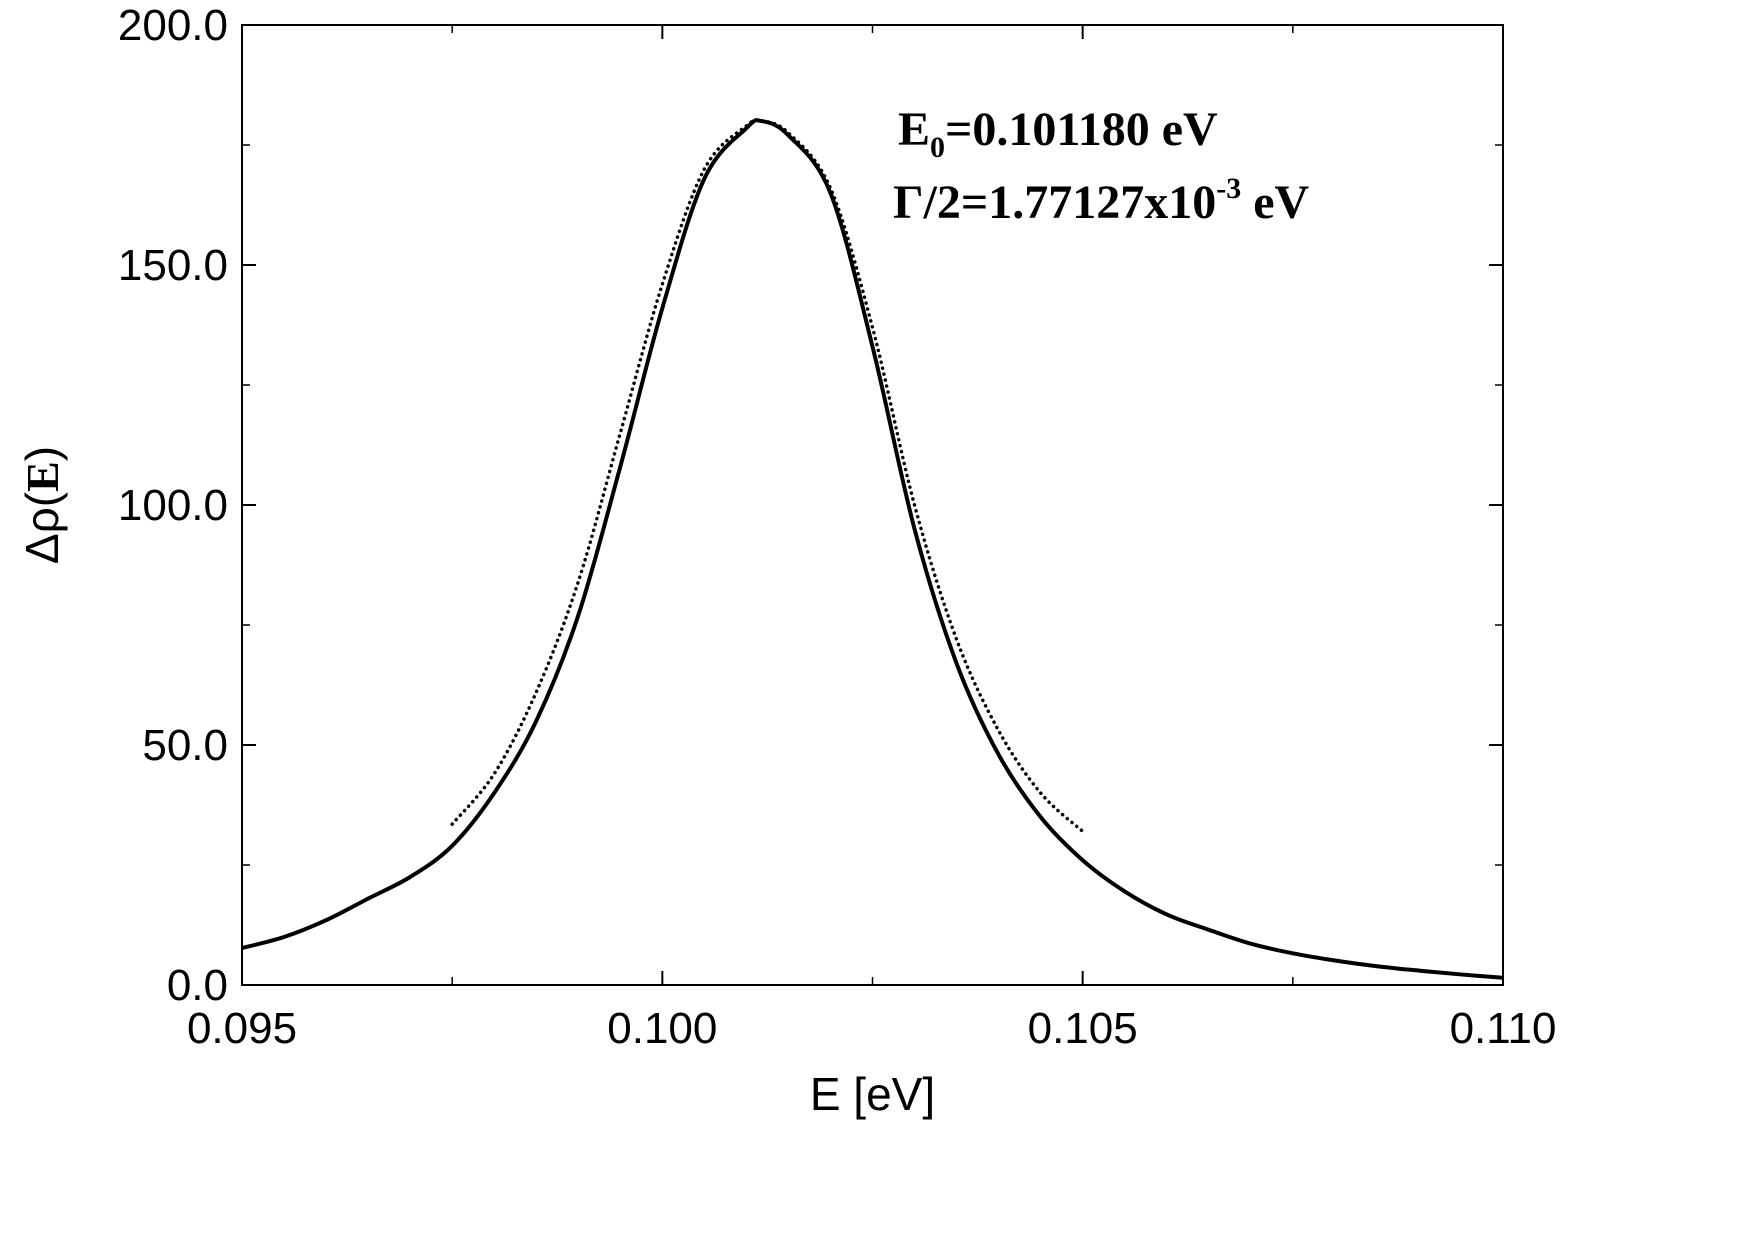  I want to click on y-tick-label: 200.0, so click(173, 25).